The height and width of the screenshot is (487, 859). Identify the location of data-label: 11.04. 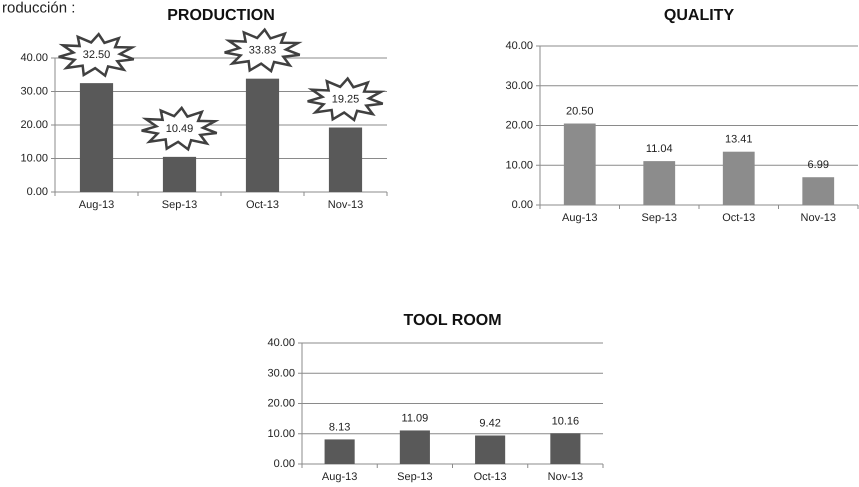
(659, 149).